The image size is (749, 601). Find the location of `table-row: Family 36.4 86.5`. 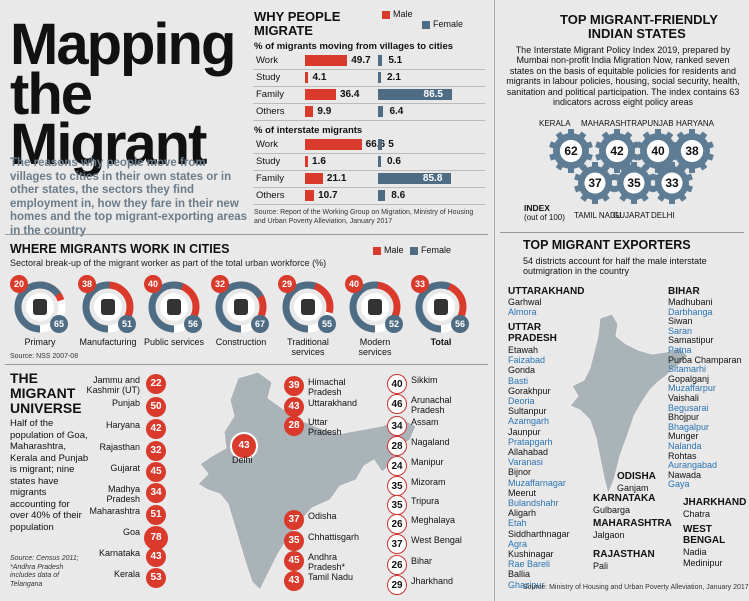

table-row: Family 36.4 86.5 is located at coordinates (369, 94).